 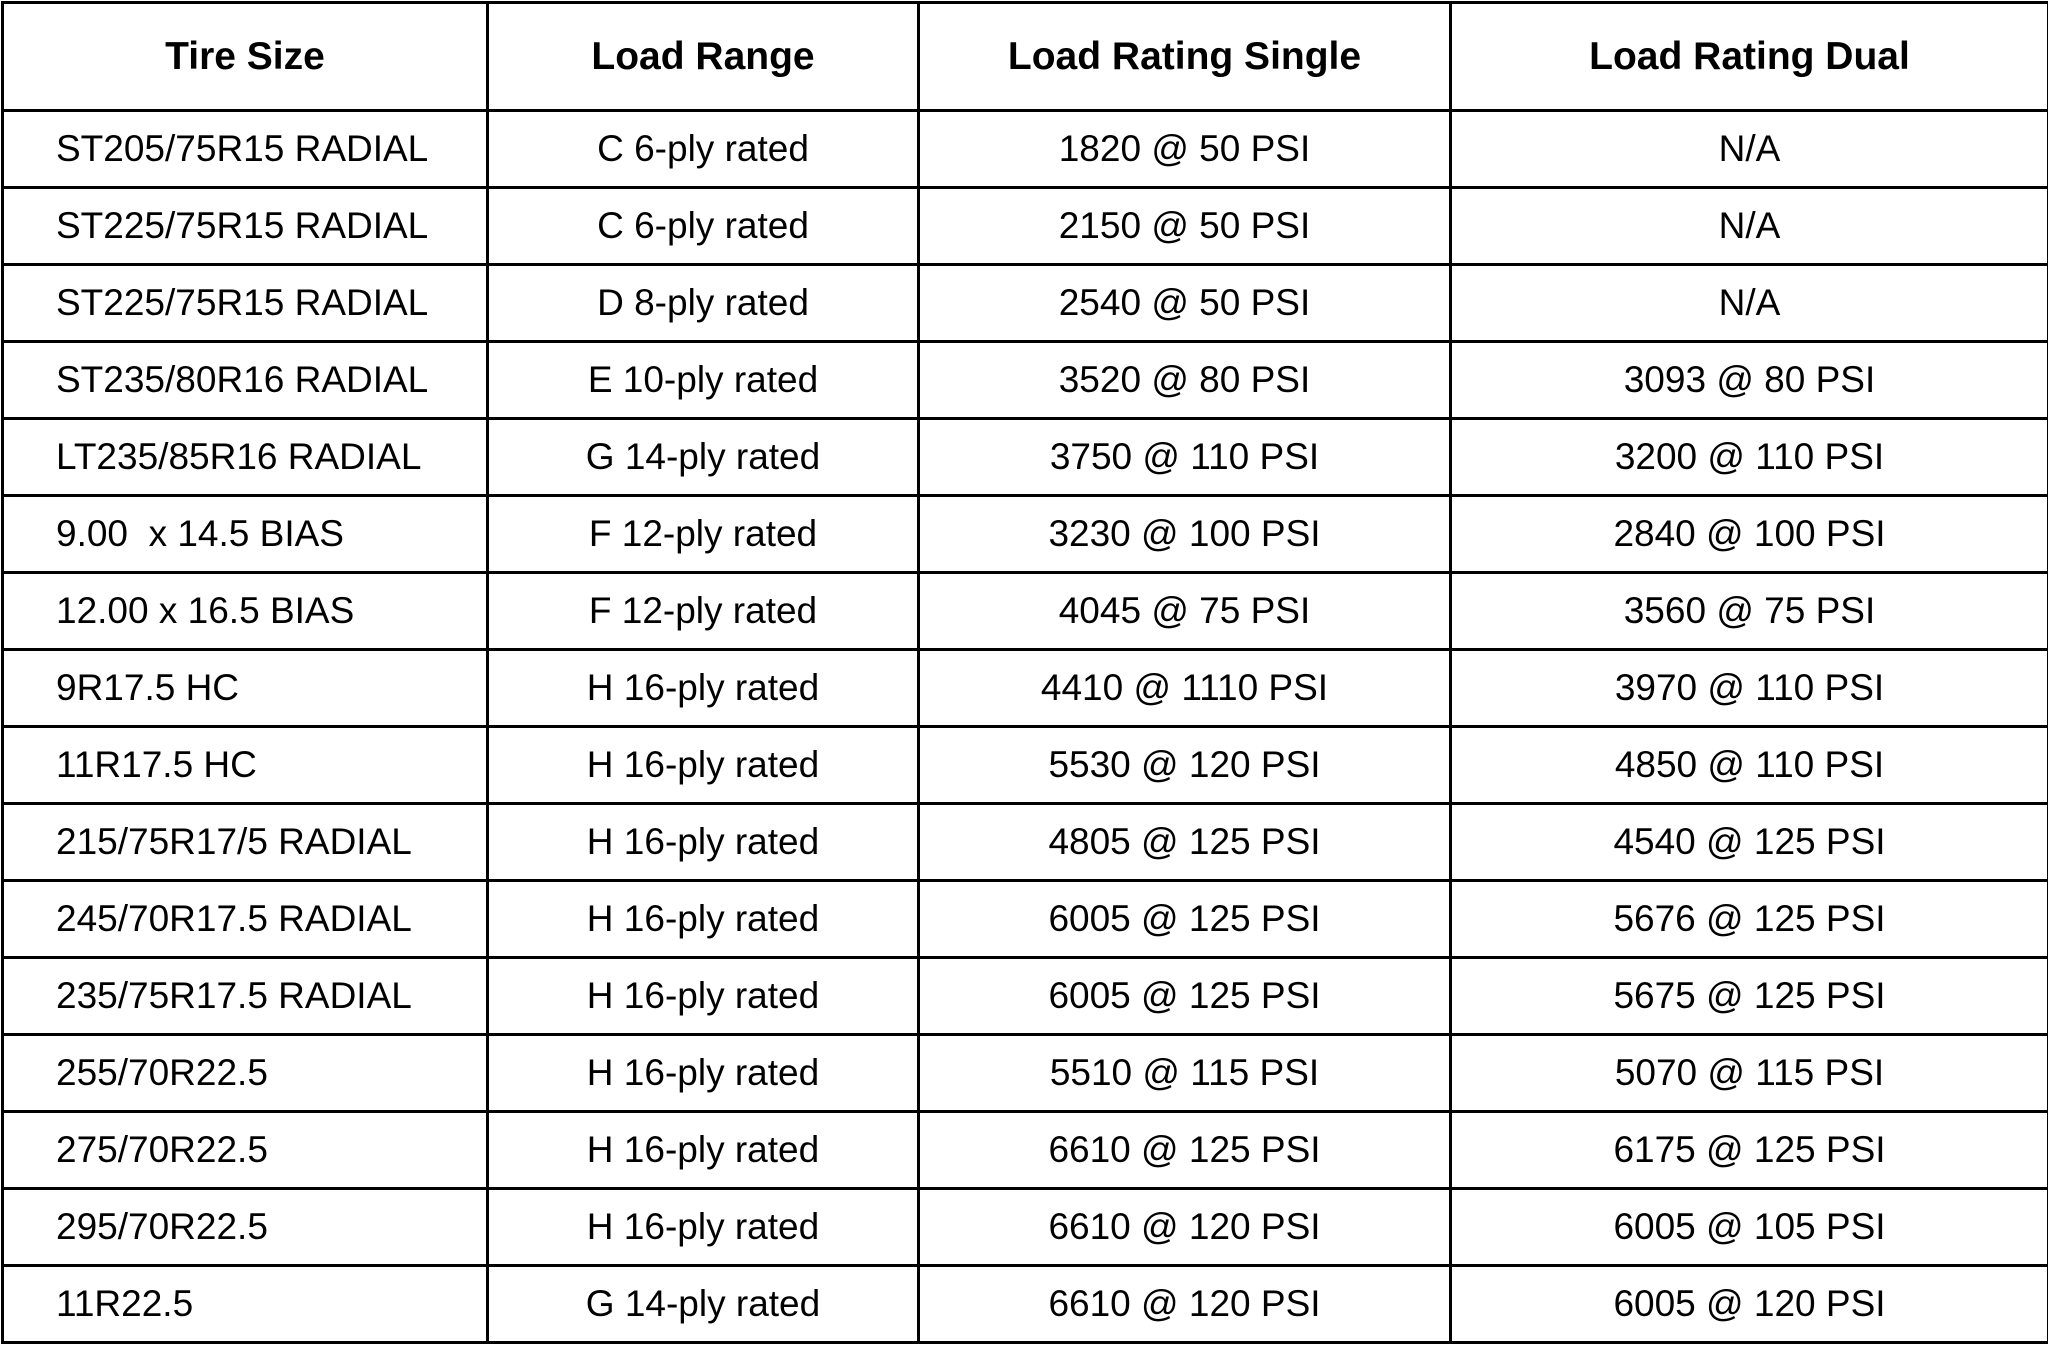 I want to click on cell-load-rating-dual: 3560 @ 75 PSI, so click(x=1749, y=611).